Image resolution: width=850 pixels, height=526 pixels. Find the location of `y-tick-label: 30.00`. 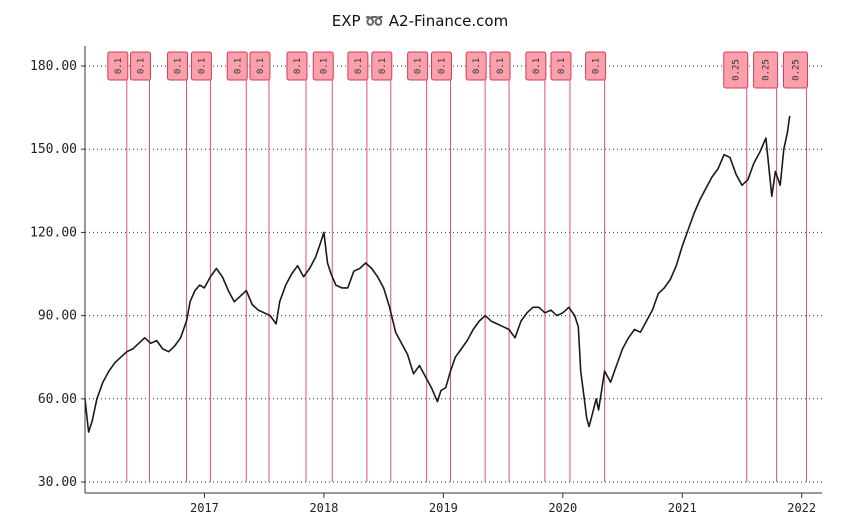

y-tick-label: 30.00 is located at coordinates (57, 482).